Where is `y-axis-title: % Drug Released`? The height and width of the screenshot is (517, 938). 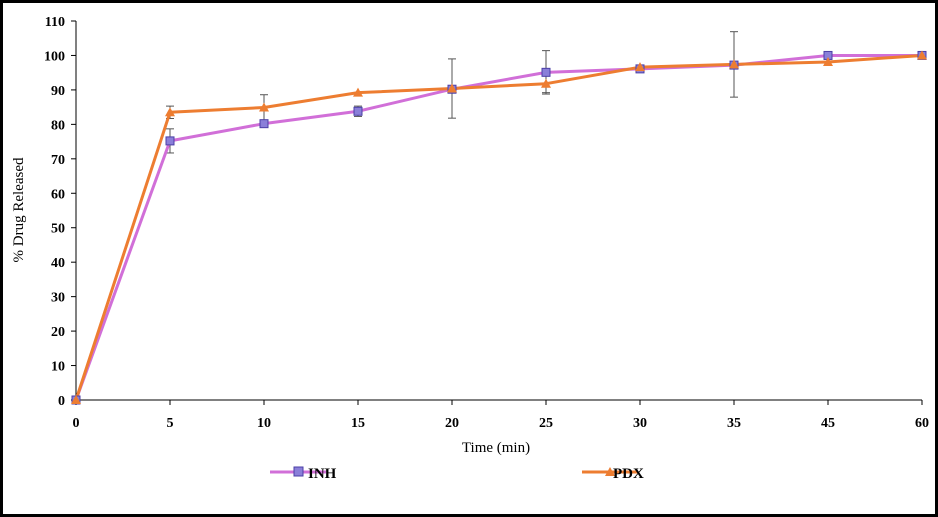 y-axis-title: % Drug Released is located at coordinates (19, 209).